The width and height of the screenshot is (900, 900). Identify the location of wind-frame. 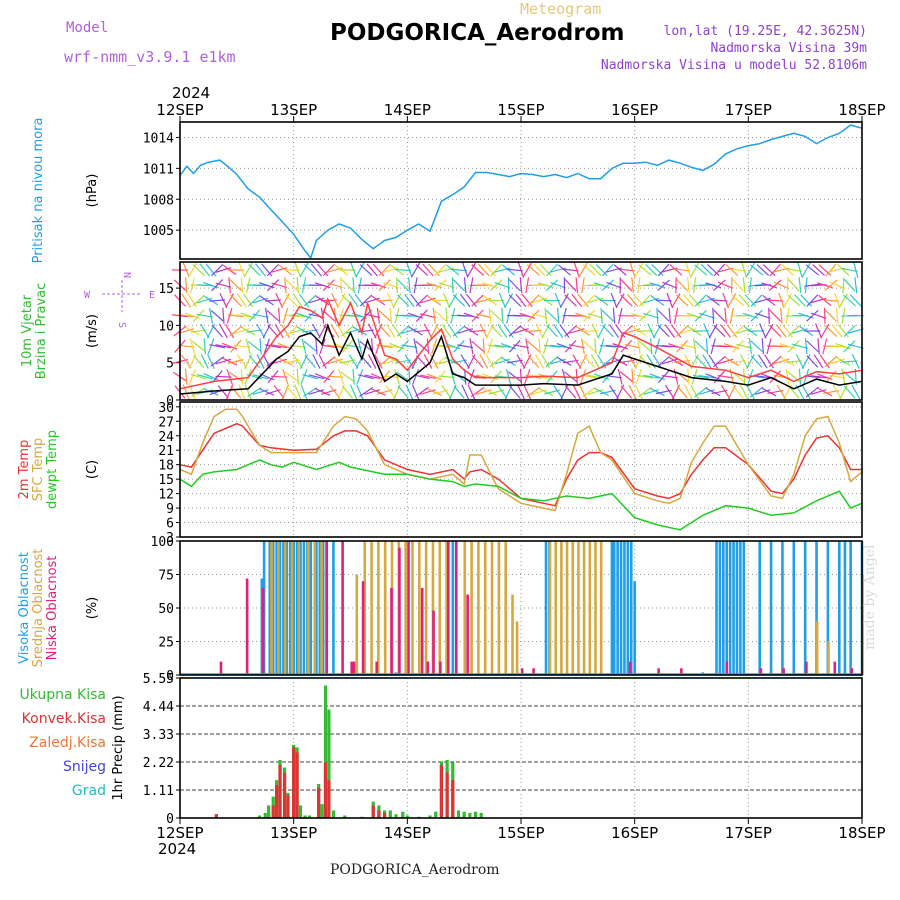
(521, 331).